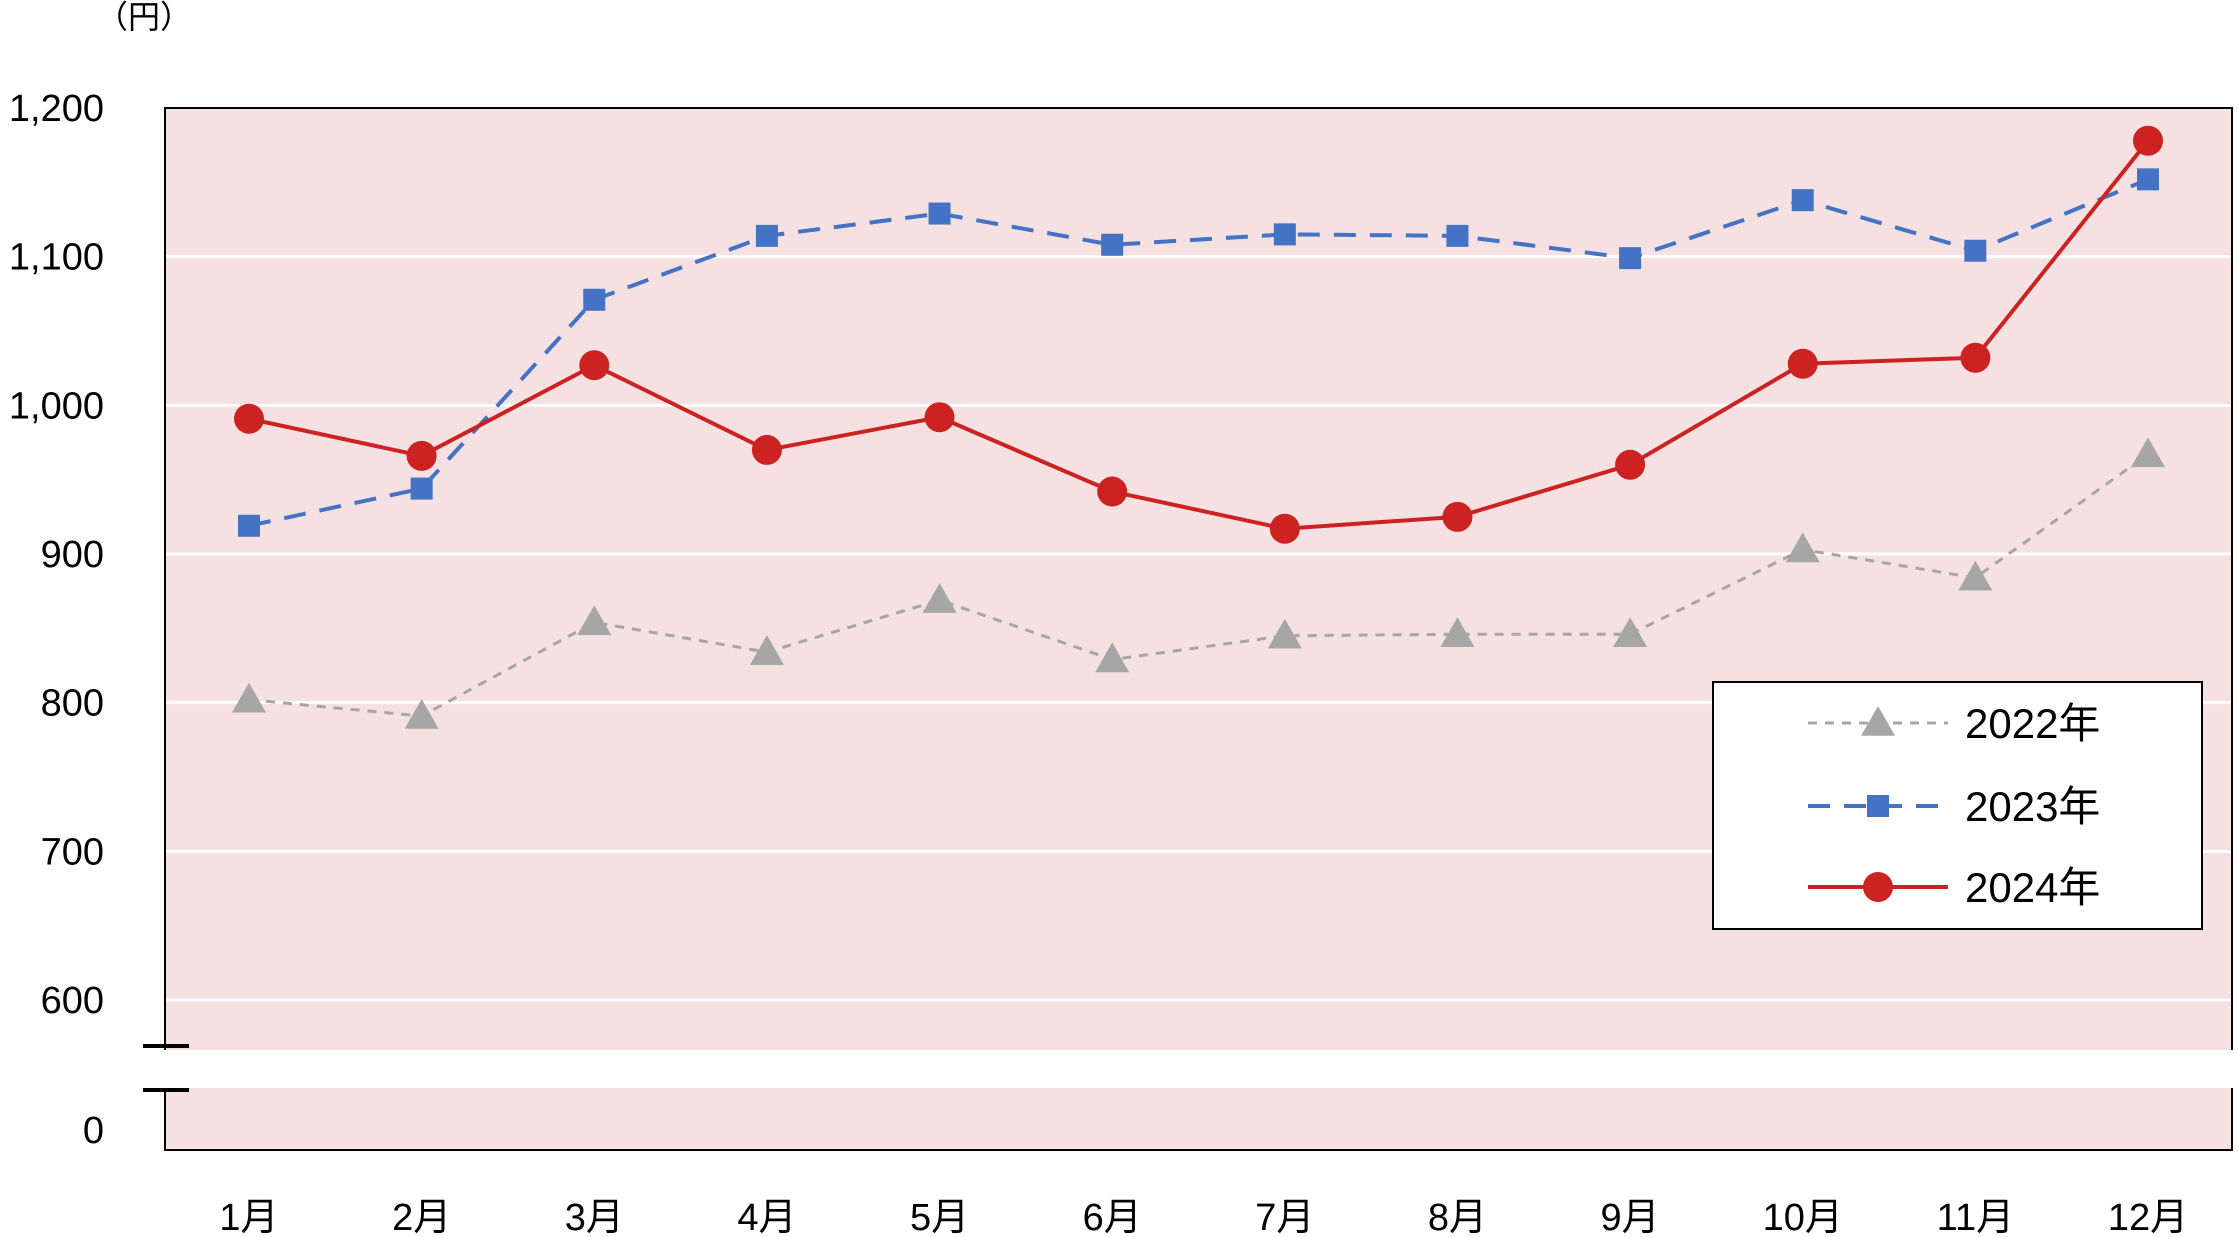 This screenshot has width=2238, height=1237. I want to click on legend-label: 2024年, so click(2032, 887).